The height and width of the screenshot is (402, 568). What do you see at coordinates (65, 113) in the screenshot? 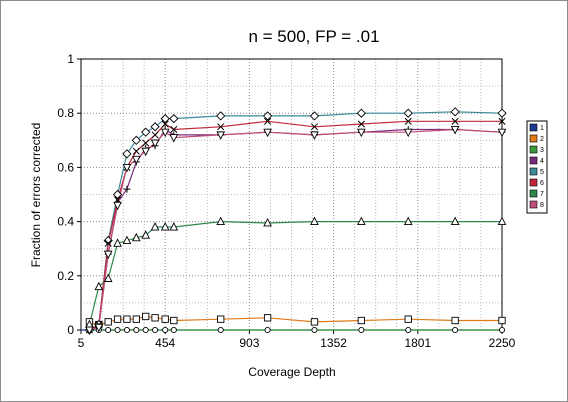
I see `y-tick-label: 0.8` at bounding box center [65, 113].